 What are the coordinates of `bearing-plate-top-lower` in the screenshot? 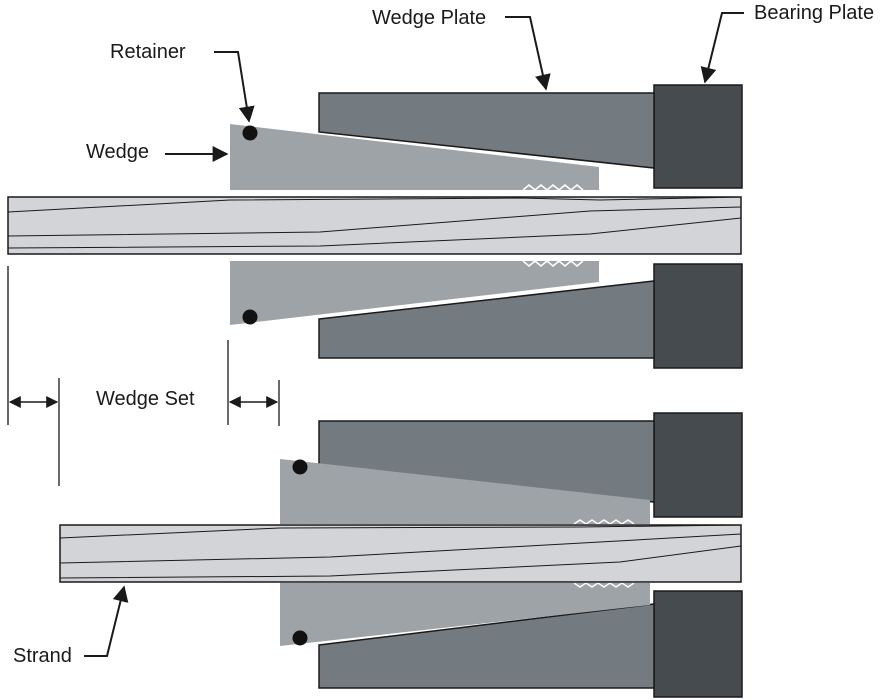 It's located at (698, 316).